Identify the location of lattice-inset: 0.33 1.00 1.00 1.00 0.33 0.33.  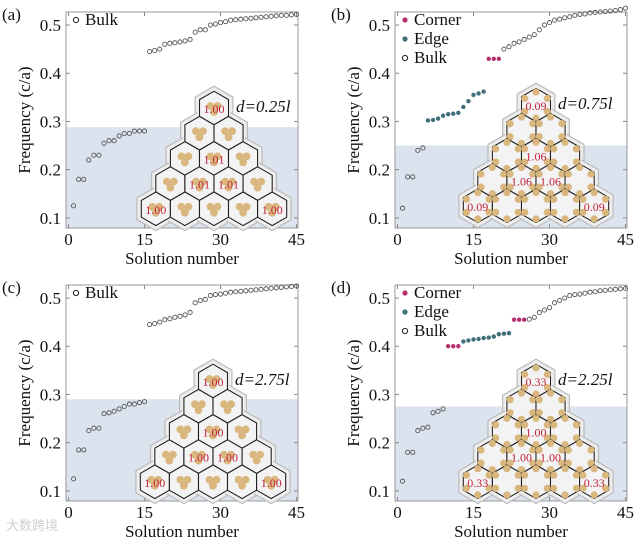
(536, 431).